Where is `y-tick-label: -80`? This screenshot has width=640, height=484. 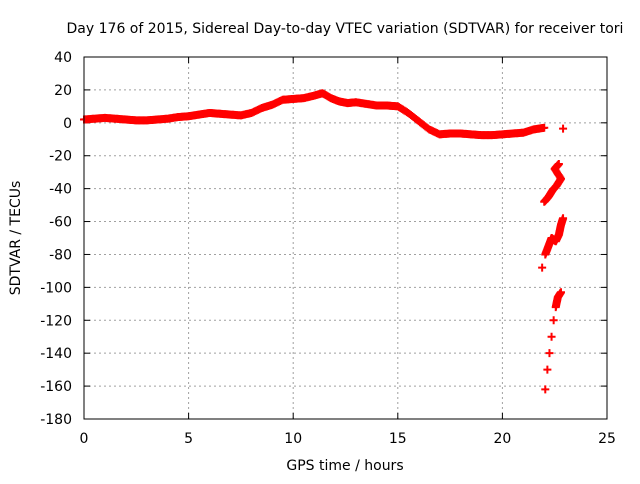 y-tick-label: -80 is located at coordinates (60, 255).